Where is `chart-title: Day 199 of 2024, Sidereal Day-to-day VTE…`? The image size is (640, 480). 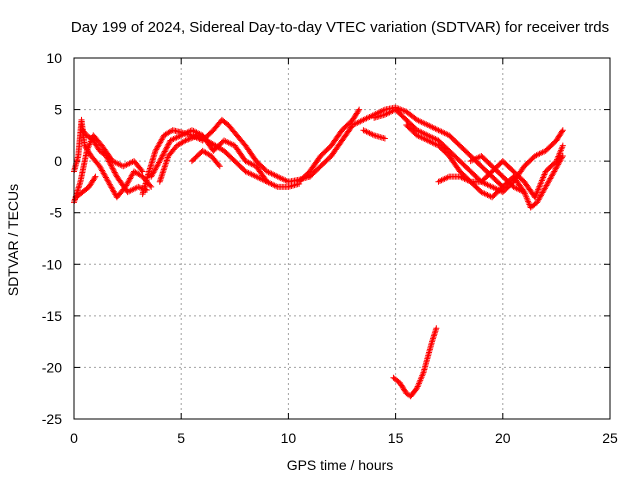
chart-title: Day 199 of 2024, Sidereal Day-to-day VTE… is located at coordinates (340, 27).